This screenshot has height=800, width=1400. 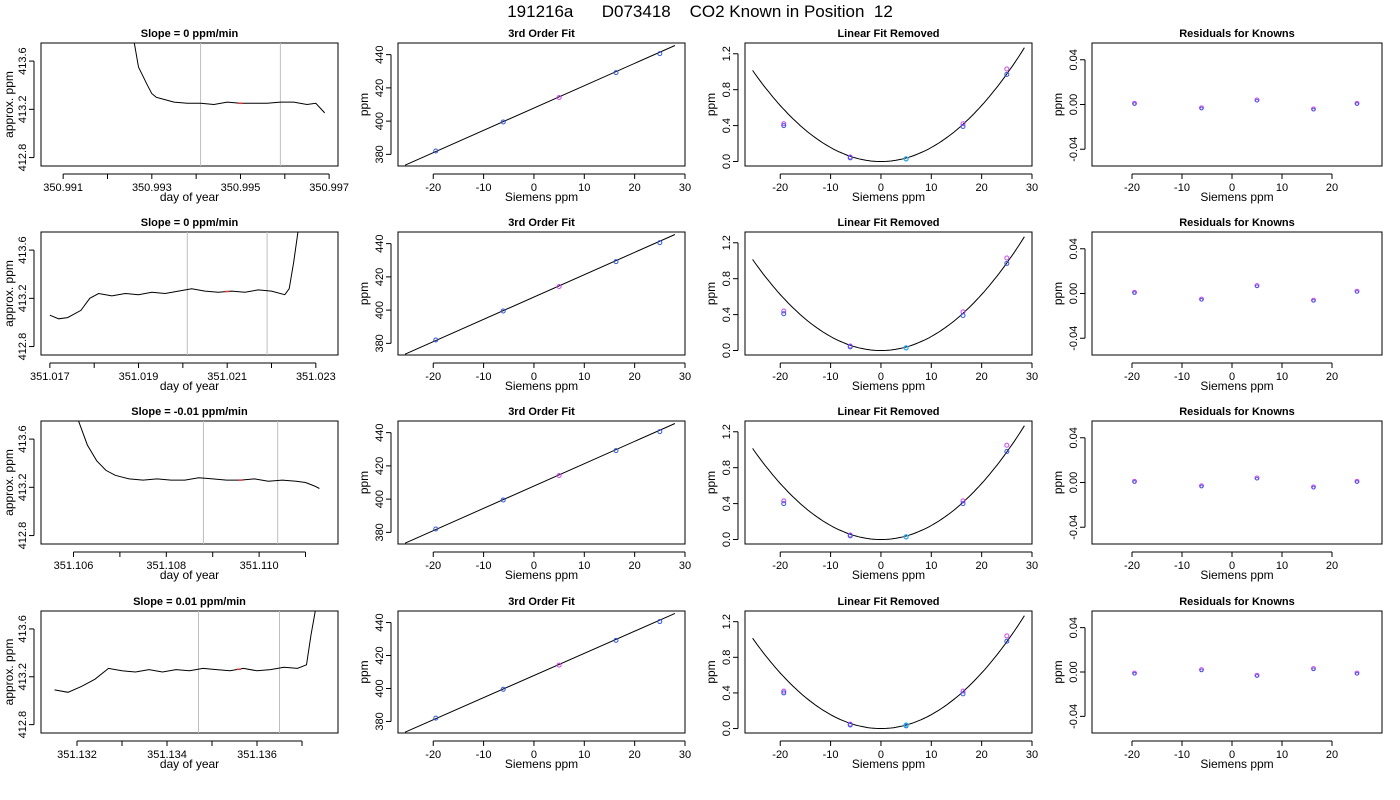 What do you see at coordinates (189, 575) in the screenshot?
I see `r3-timeseries-xlabel: day of year` at bounding box center [189, 575].